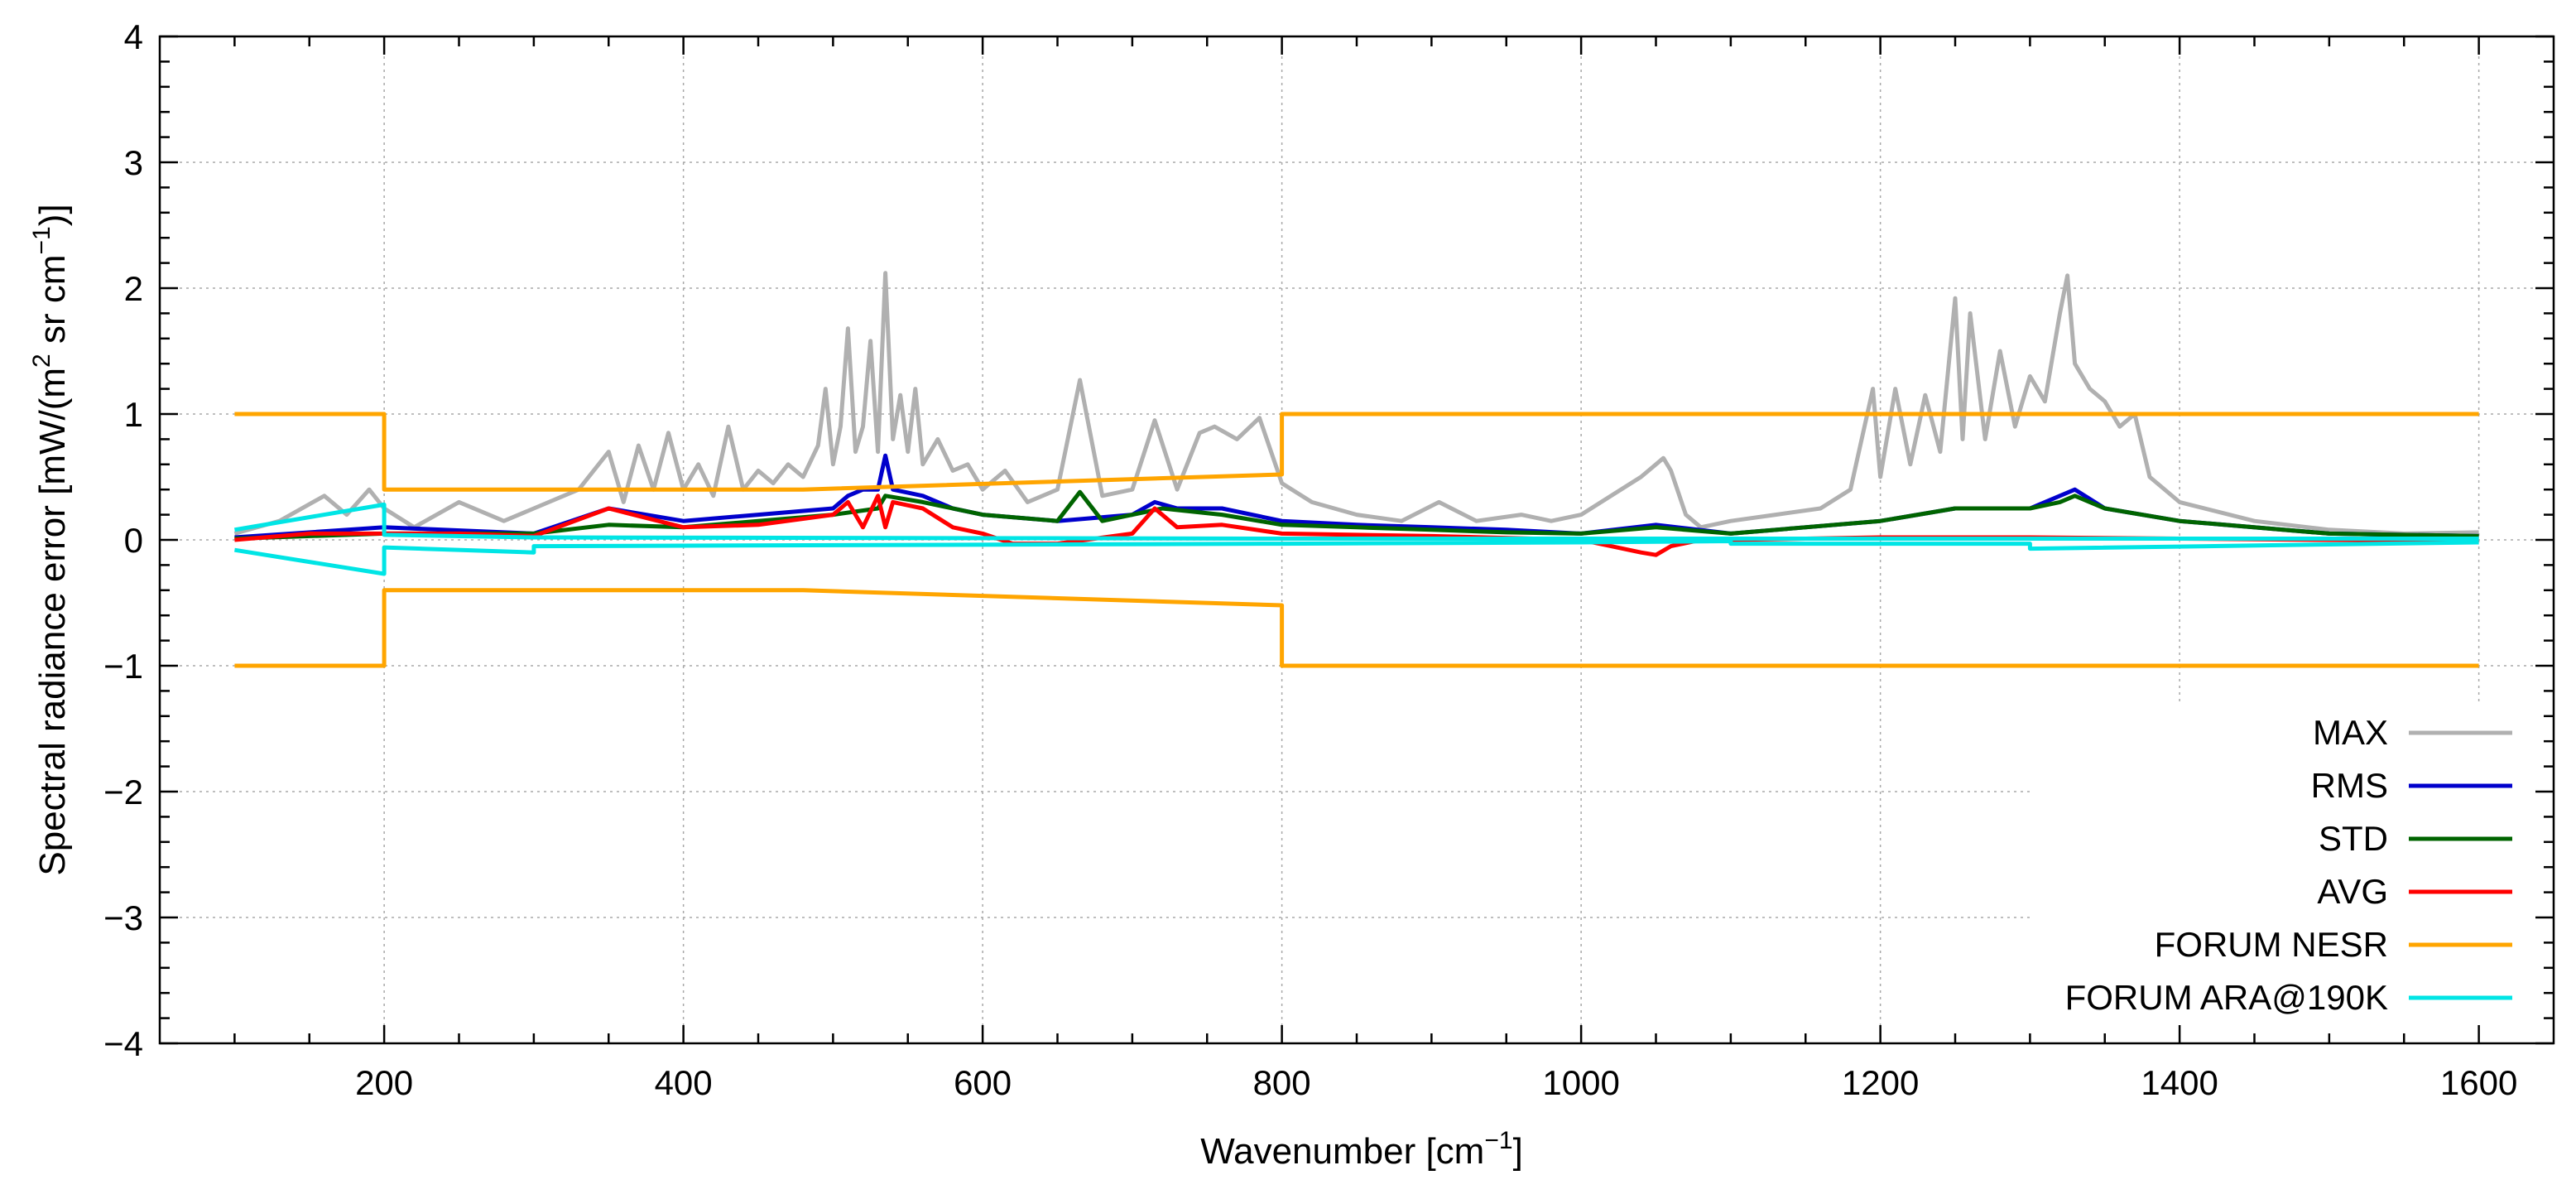 The width and height of the screenshot is (2576, 1199). Describe the element at coordinates (684, 1082) in the screenshot. I see `x-tick-label: 400` at that location.